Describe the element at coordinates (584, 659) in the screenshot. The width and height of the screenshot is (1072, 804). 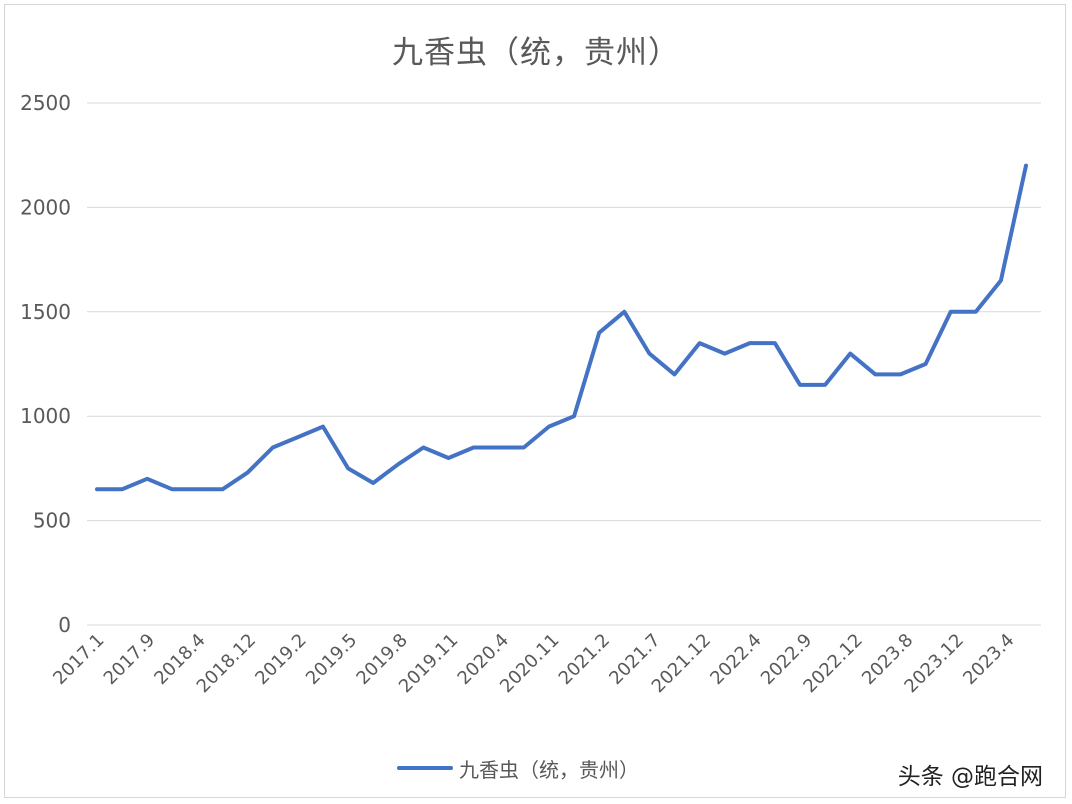
I see `x-tick-label: 2021.2` at that location.